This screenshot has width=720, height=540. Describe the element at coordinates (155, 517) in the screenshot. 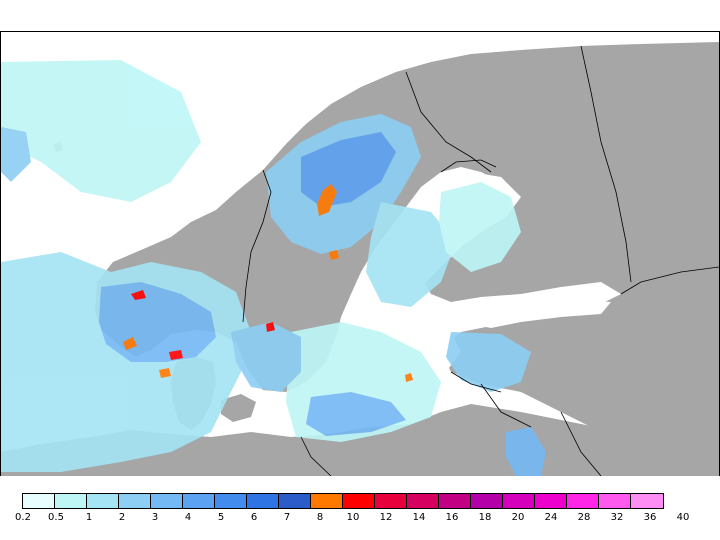

I see `legend-label: 3` at that location.